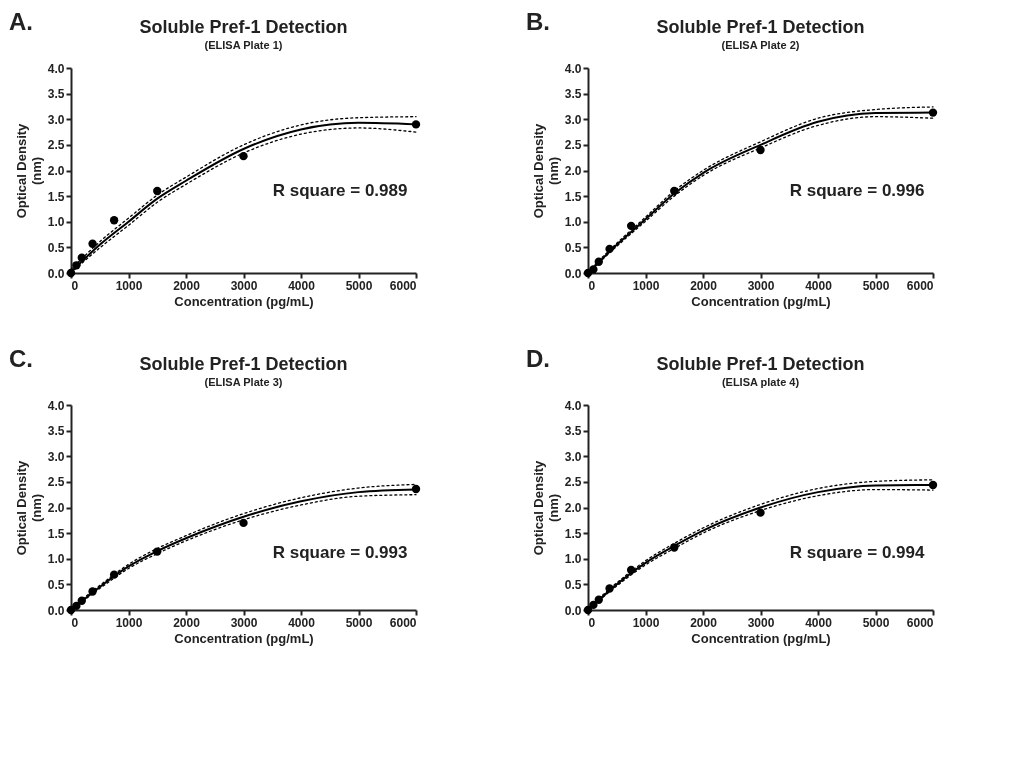 Image resolution: width=1010 pixels, height=760 pixels. Describe the element at coordinates (340, 190) in the screenshot. I see `annotation: R square = 0.989` at that location.